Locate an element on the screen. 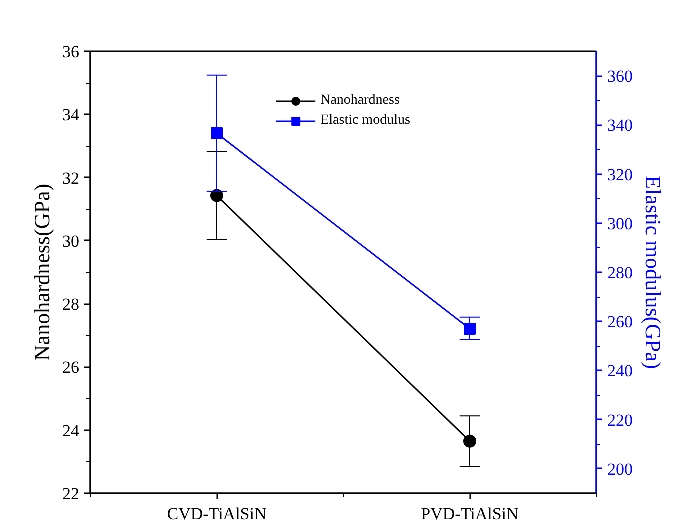 This screenshot has height=532, width=679. y-tick-label: 28 is located at coordinates (71, 304).